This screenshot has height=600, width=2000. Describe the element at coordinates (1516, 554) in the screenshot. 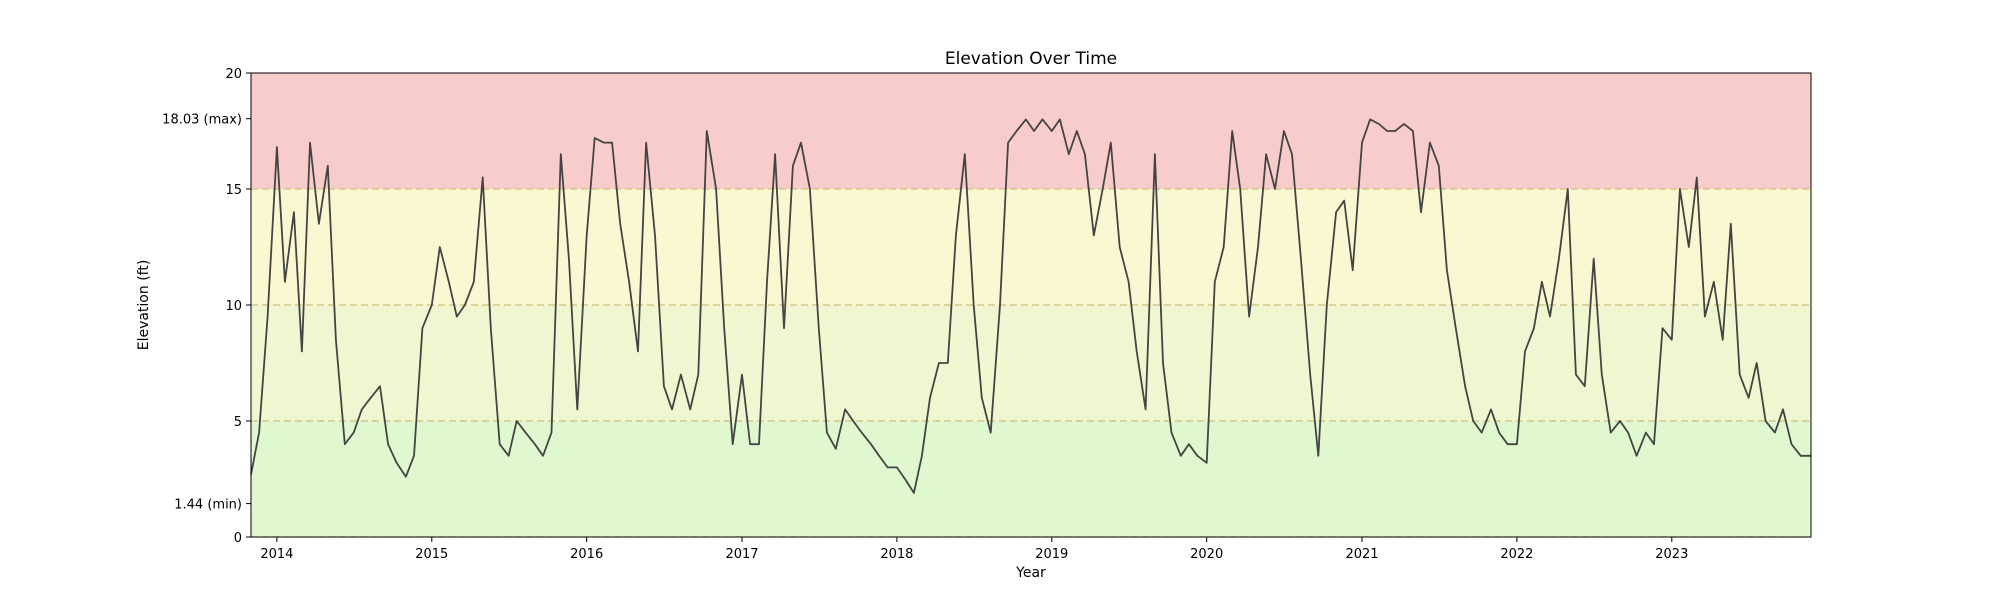

I see `x-tick-label-2022: 2022` at that location.